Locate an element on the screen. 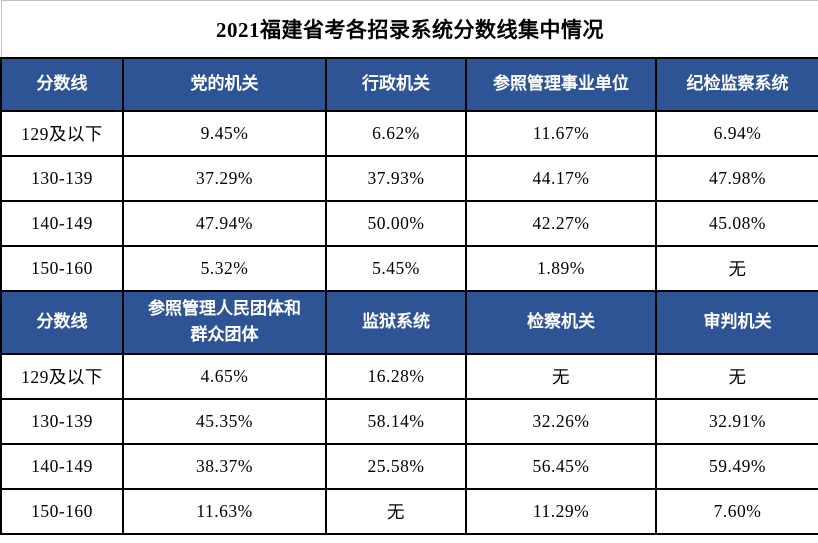 Image resolution: width=818 pixels, height=543 pixels. header-row-2: 分数线 参照管理人民团体和群众团体 监狱系统 检察机关 审判机关 is located at coordinates (409, 322).